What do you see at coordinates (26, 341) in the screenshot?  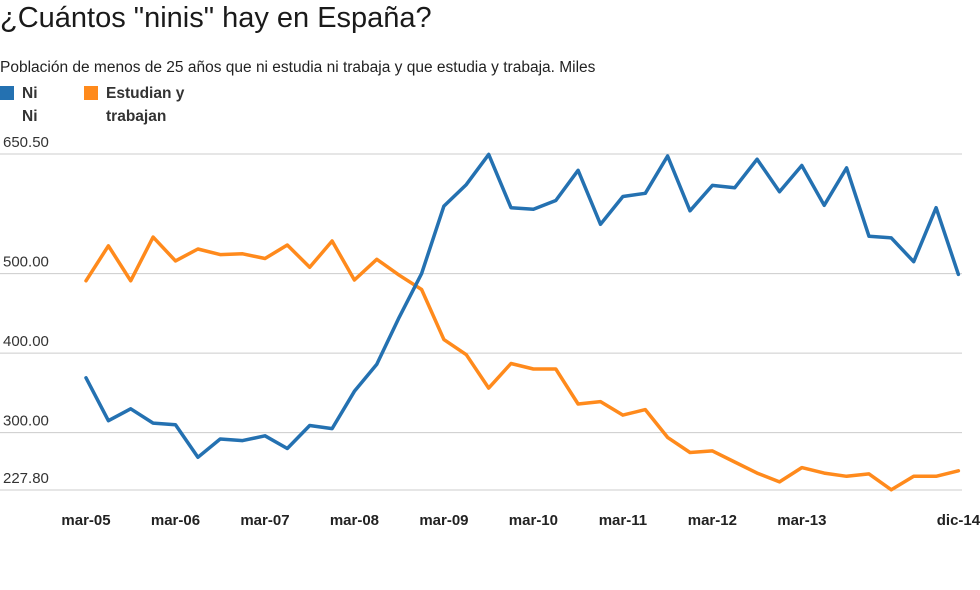 I see `y-tick-label: 400.00` at bounding box center [26, 341].